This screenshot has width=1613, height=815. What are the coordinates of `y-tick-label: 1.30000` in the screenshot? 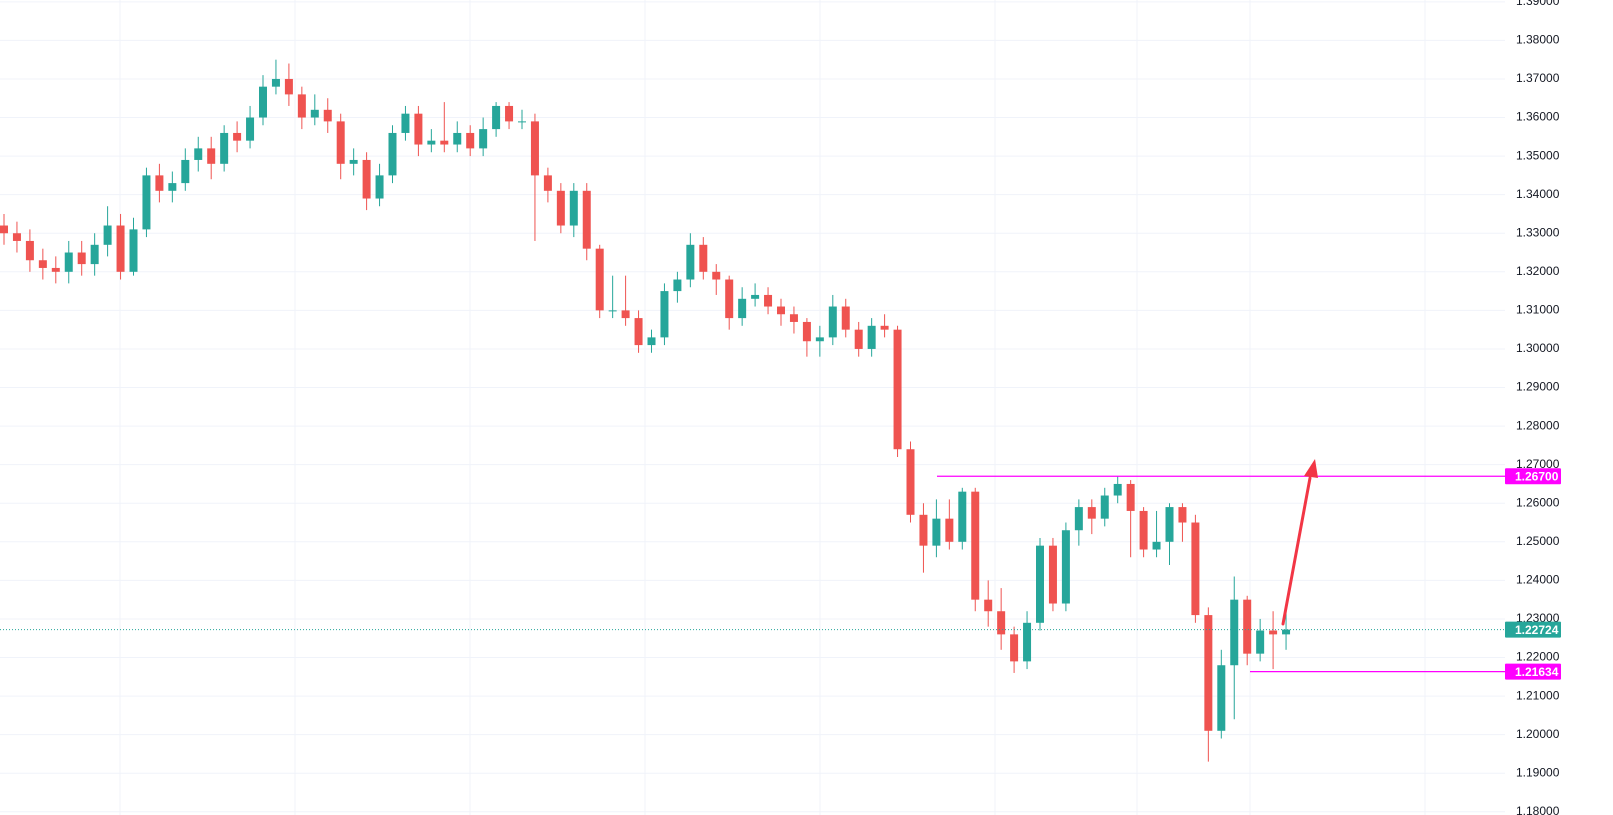 It's located at (1538, 348).